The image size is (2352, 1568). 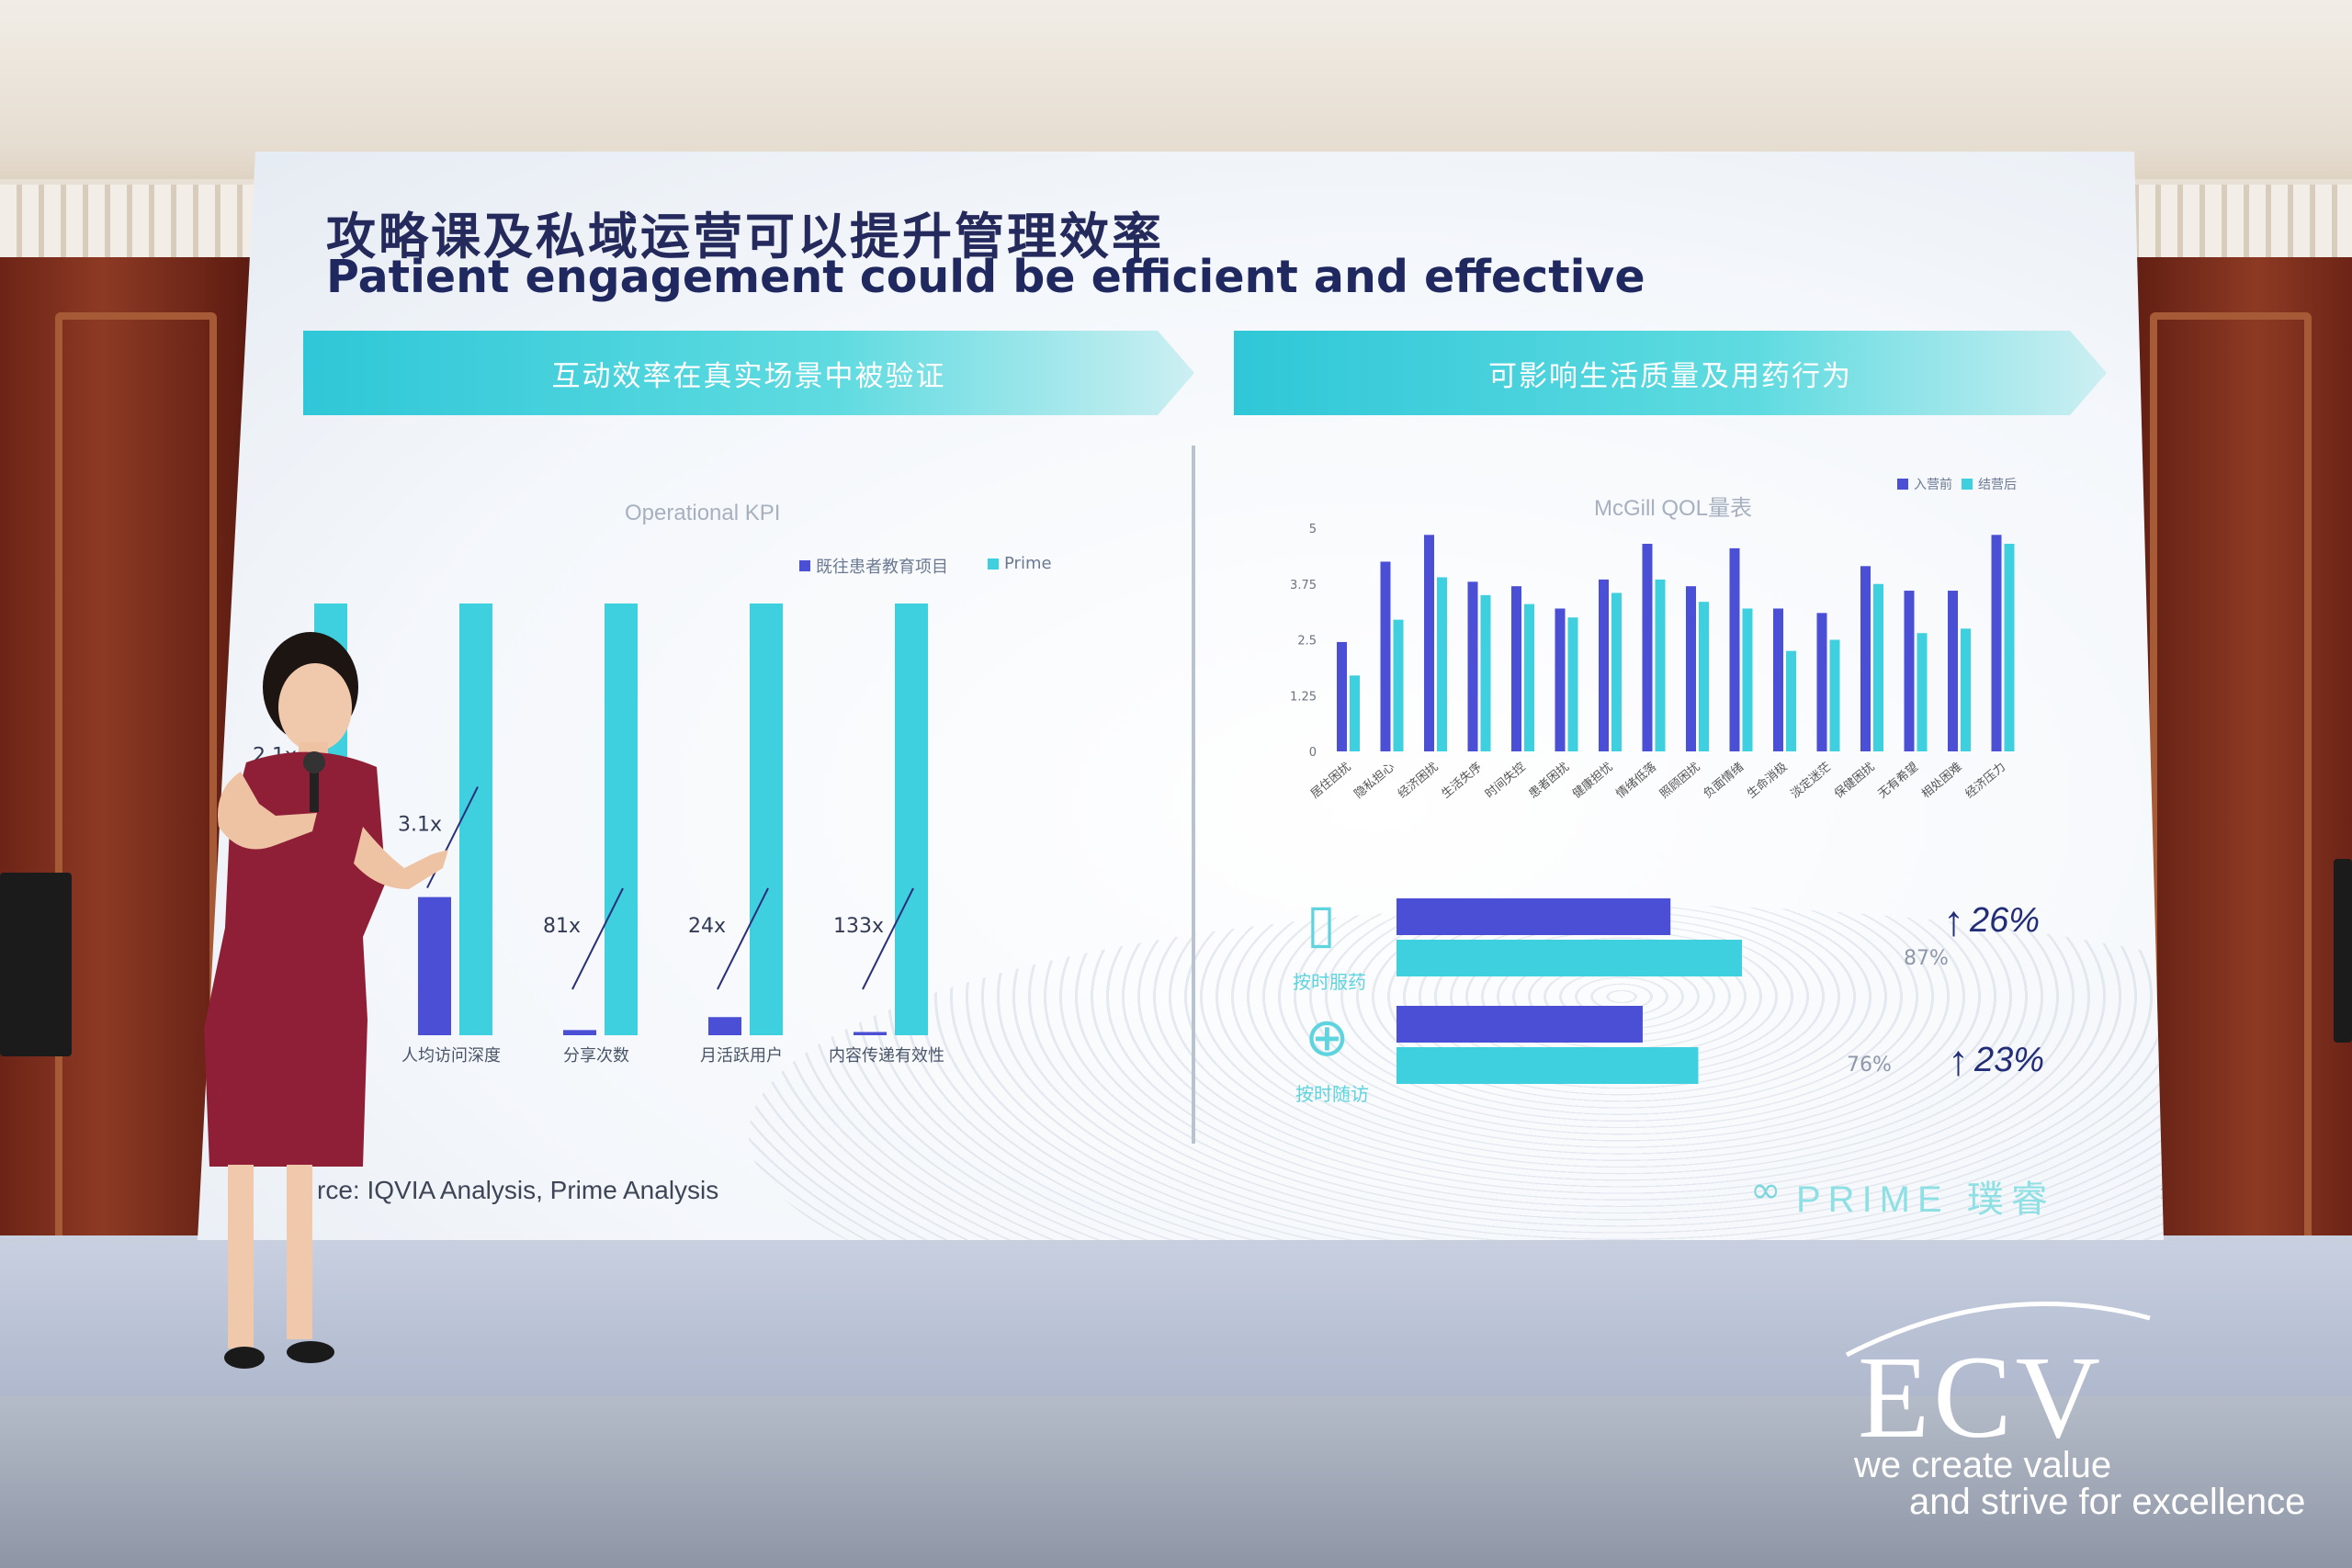 What do you see at coordinates (1313, 530) in the screenshot?
I see `qol-y-tick: 5` at bounding box center [1313, 530].